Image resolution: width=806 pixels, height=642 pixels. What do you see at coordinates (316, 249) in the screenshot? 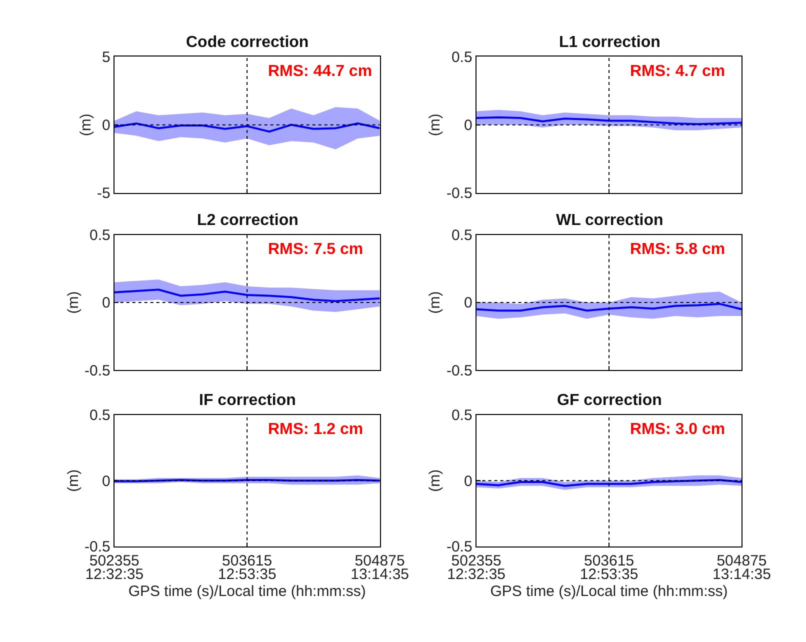
I see `annotation: RMS: 7.5 cm` at bounding box center [316, 249].